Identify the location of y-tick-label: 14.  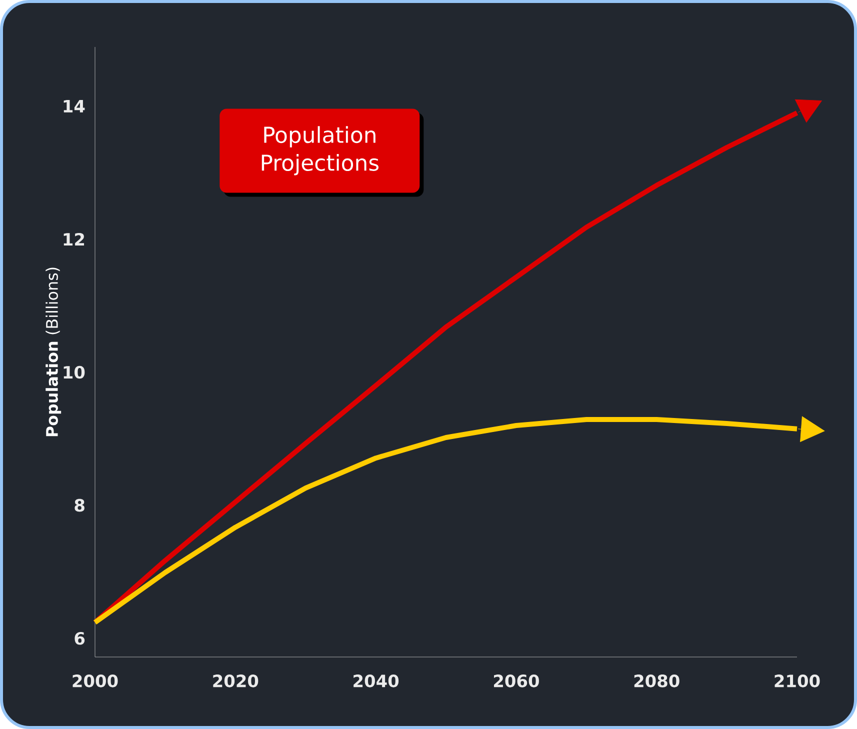
(74, 106).